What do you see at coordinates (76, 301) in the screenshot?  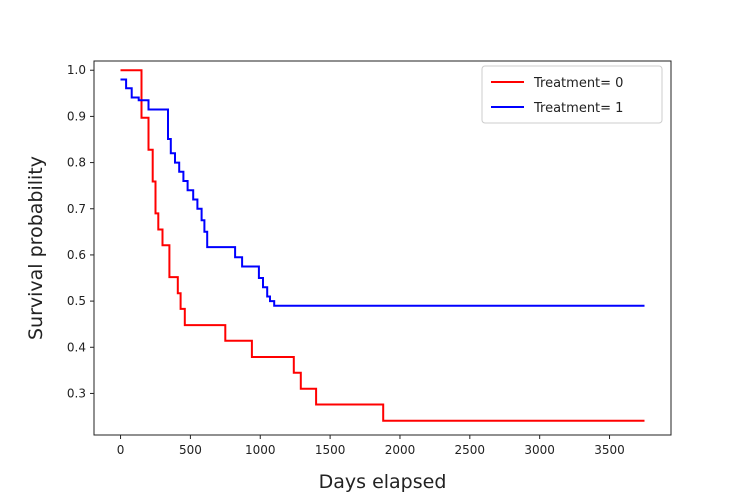 I see `y-tick-label: 0.5` at bounding box center [76, 301].